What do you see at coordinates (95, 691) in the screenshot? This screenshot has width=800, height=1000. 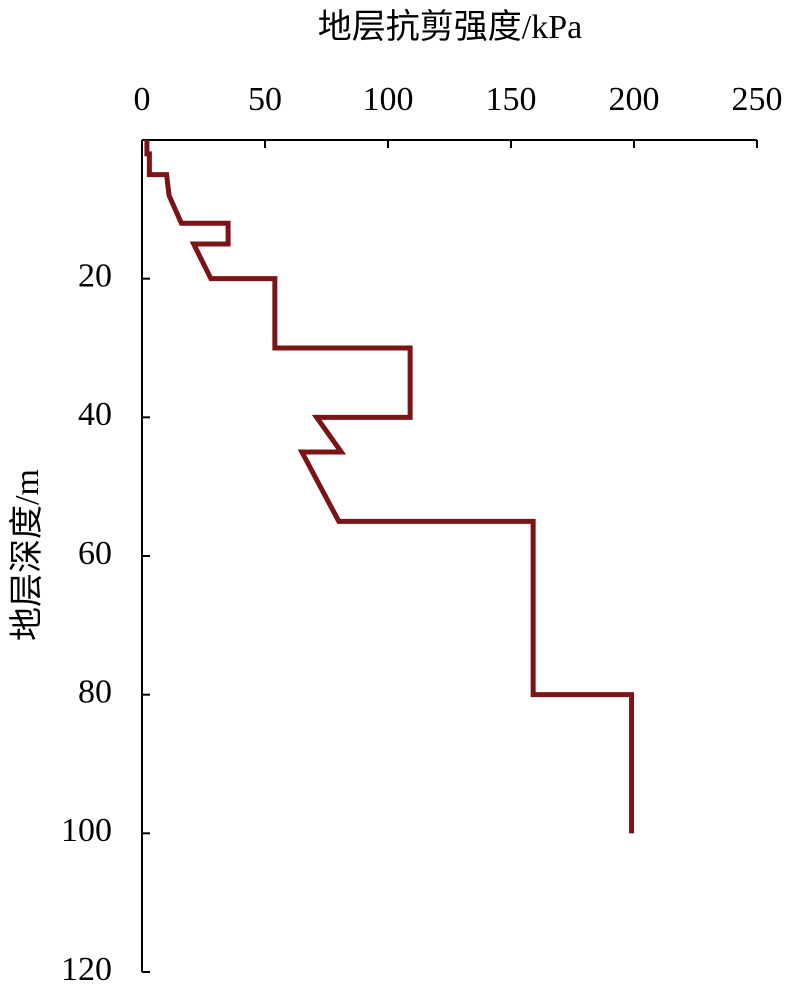 I see `y-tick-label: 80` at bounding box center [95, 691].